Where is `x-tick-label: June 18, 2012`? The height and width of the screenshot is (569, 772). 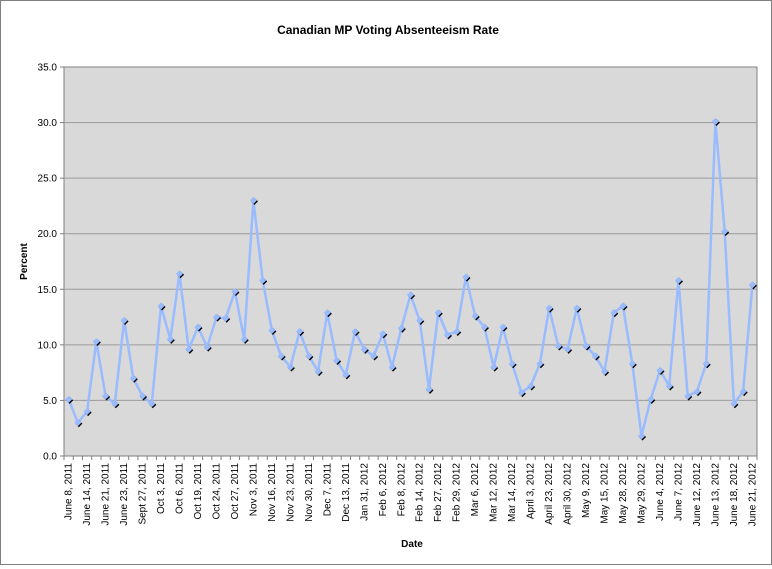
x-tick-label: June 18, 2012 is located at coordinates (734, 495).